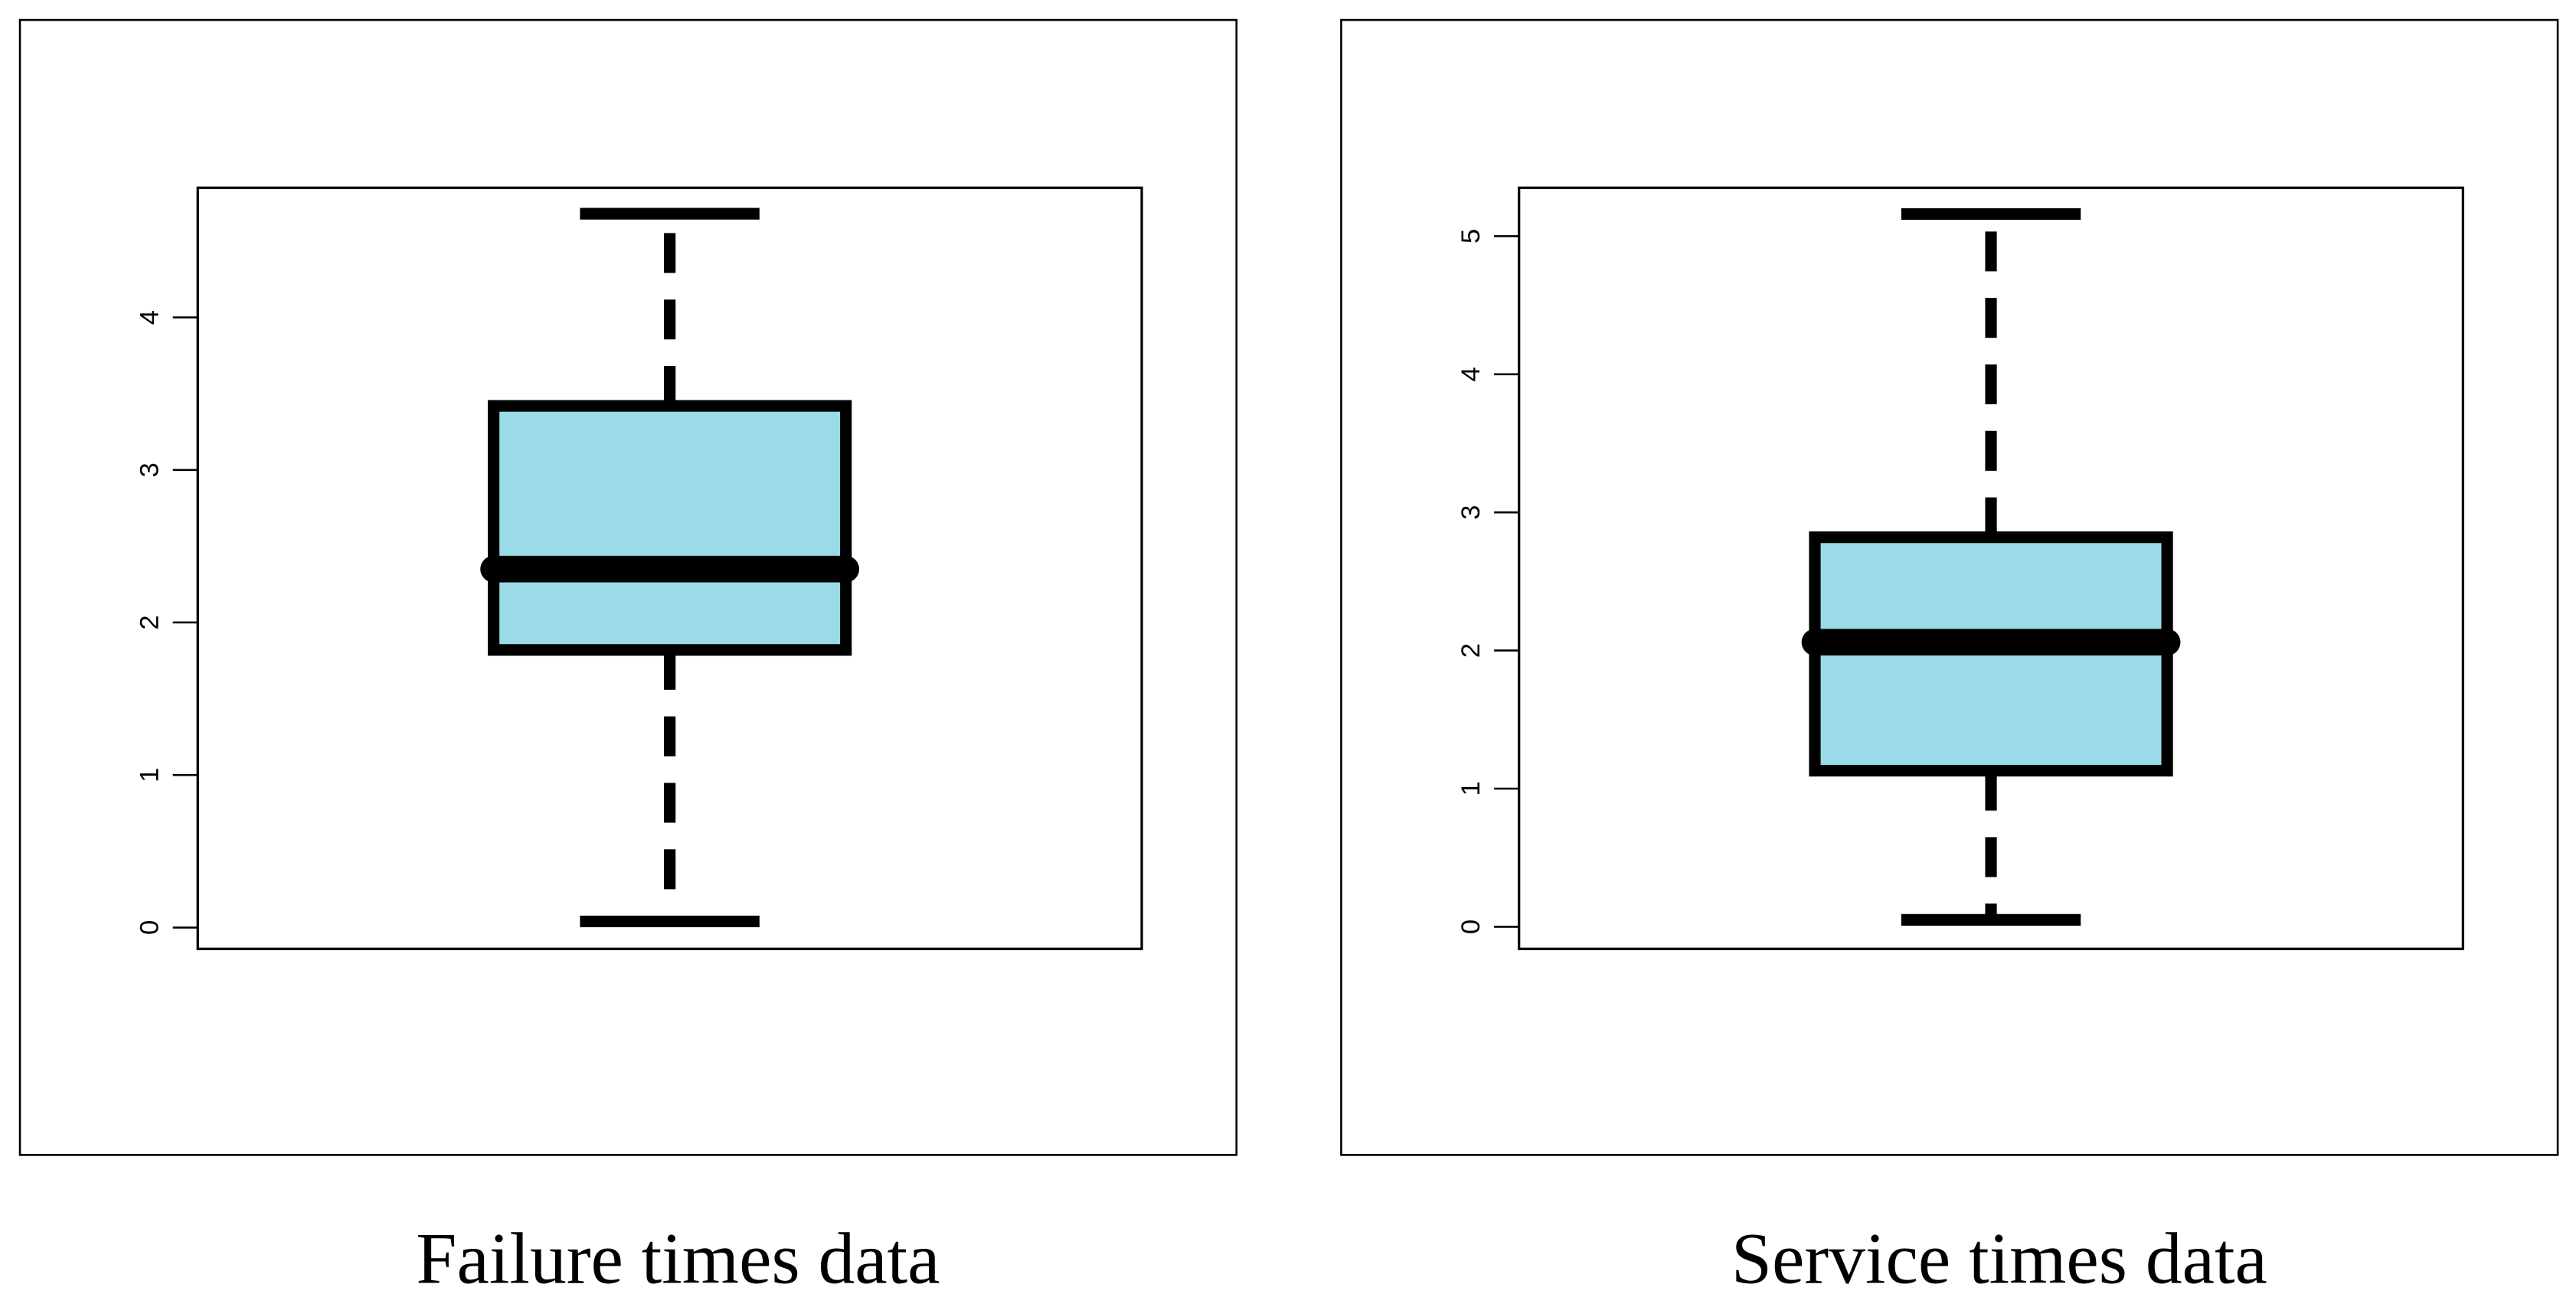 Image resolution: width=2576 pixels, height=1307 pixels. Describe the element at coordinates (669, 528) in the screenshot. I see `box` at that location.